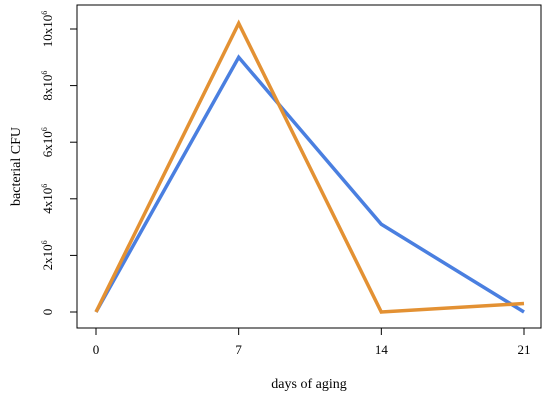 The height and width of the screenshot is (400, 550). What do you see at coordinates (308, 384) in the screenshot?
I see `x-axis-title: days of aging` at bounding box center [308, 384].